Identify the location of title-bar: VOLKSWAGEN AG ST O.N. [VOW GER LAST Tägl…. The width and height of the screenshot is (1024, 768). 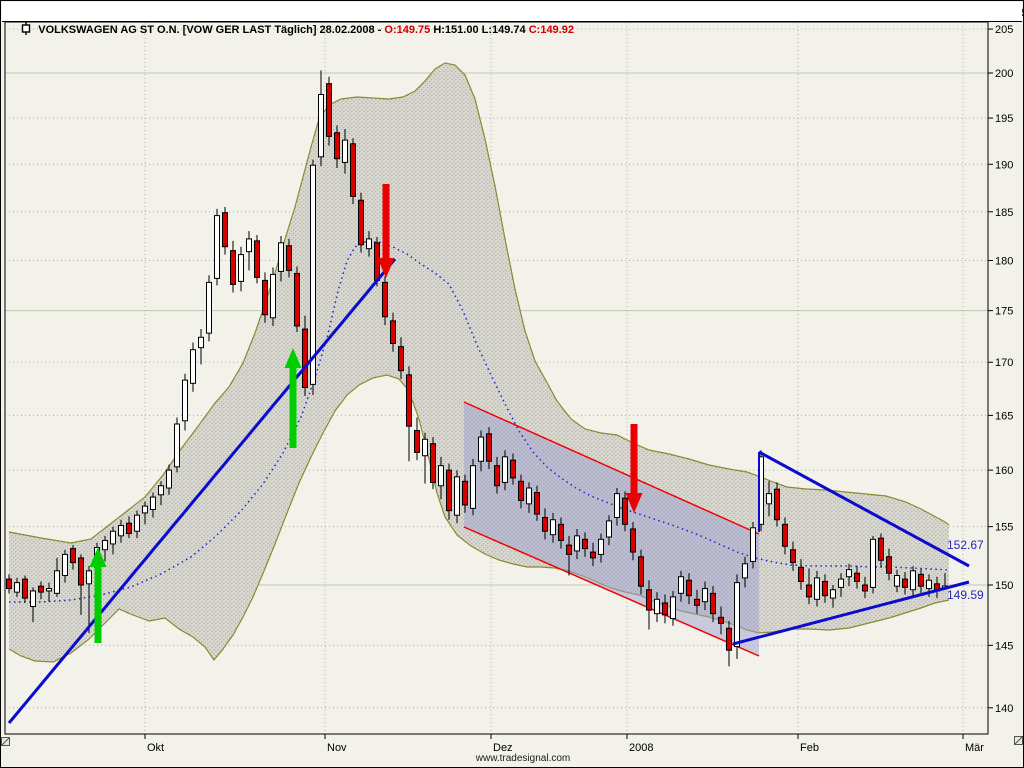
(512, 19).